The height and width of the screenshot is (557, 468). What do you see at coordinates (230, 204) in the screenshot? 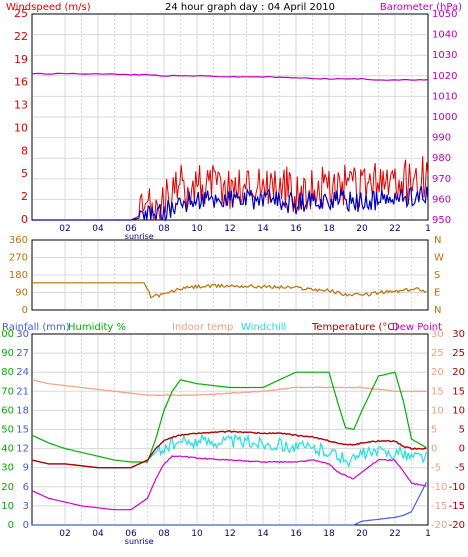
I see `windspeed-average-line` at bounding box center [230, 204].